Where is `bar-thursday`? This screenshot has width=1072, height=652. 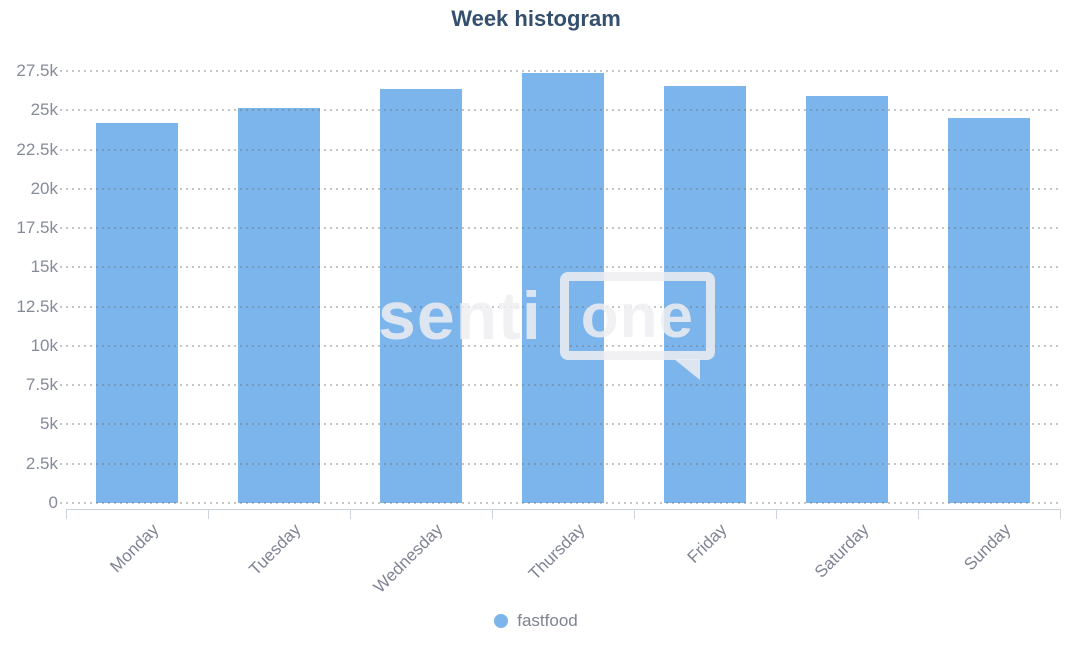
bar-thursday is located at coordinates (563, 287).